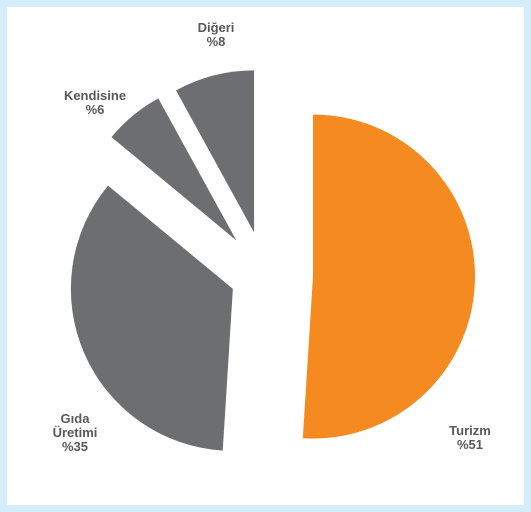  I want to click on category: Turizm, so click(470, 430).